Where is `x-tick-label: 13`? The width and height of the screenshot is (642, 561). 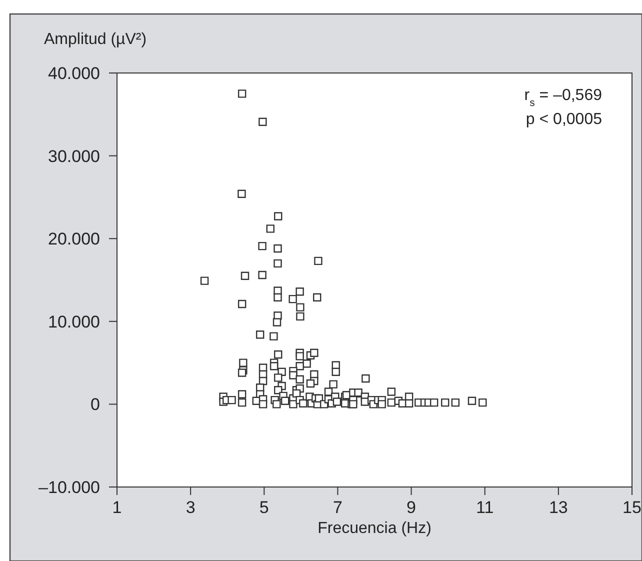
x-tick-label: 13 is located at coordinates (558, 507).